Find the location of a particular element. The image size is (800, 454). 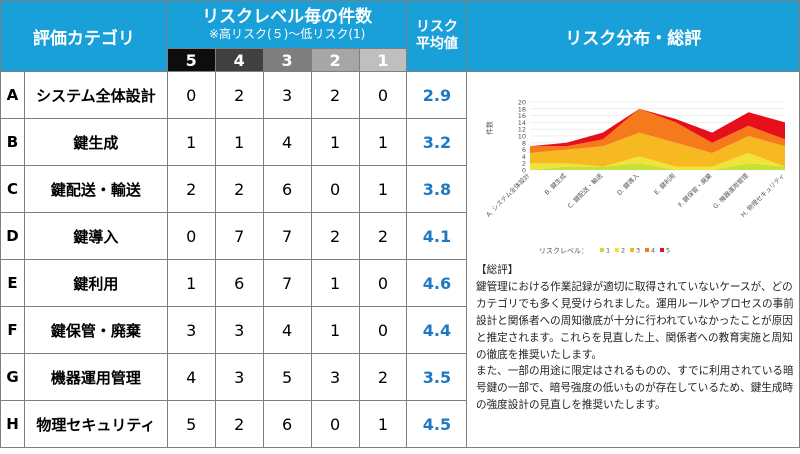

x-tick-label: D. 鍵導入 is located at coordinates (628, 184).